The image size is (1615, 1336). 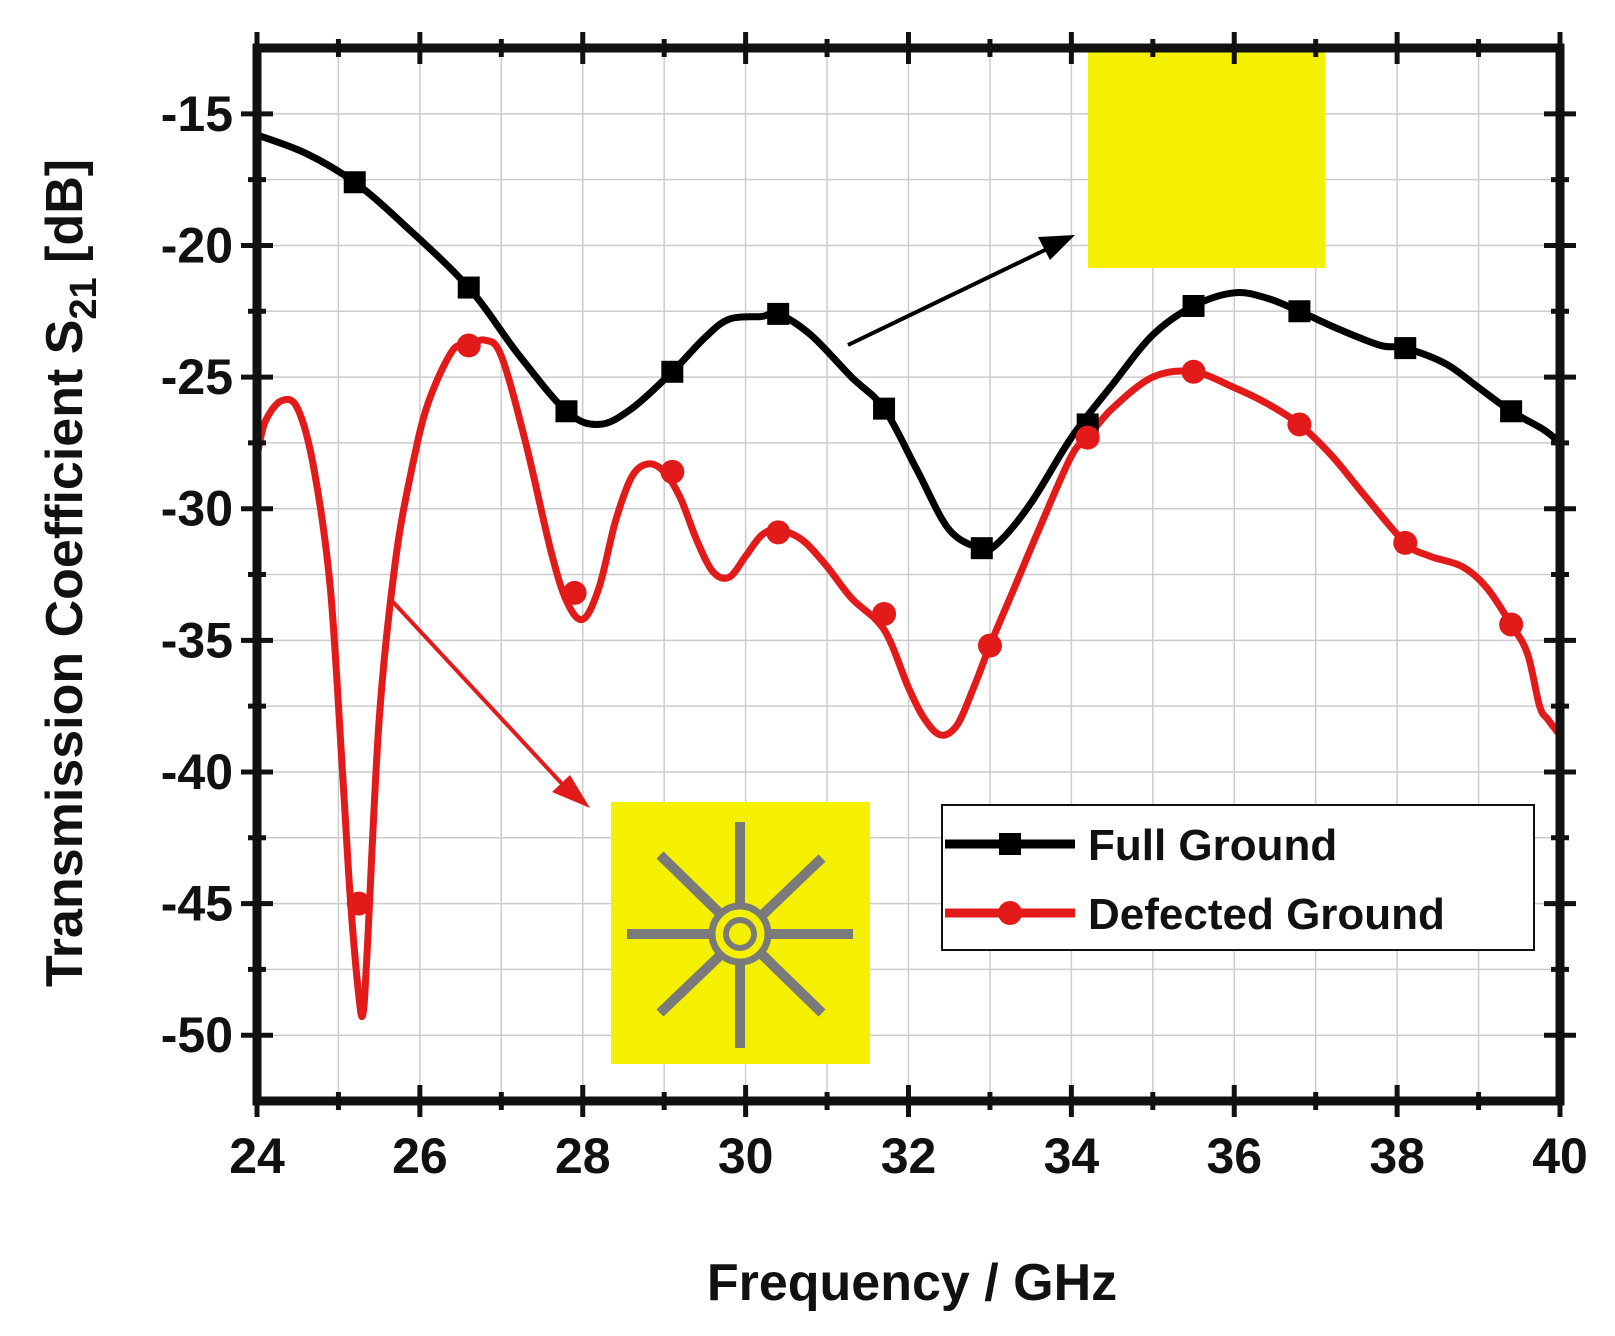 What do you see at coordinates (1234, 1156) in the screenshot?
I see `x-tick-label: 36` at bounding box center [1234, 1156].